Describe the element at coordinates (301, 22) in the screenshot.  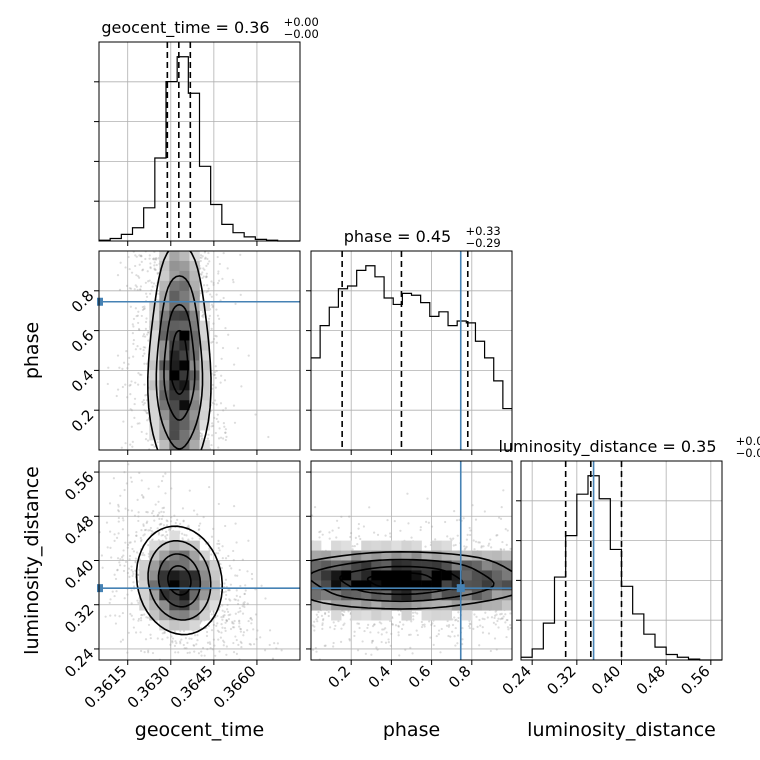
I see `title-sup: +0.00` at that location.